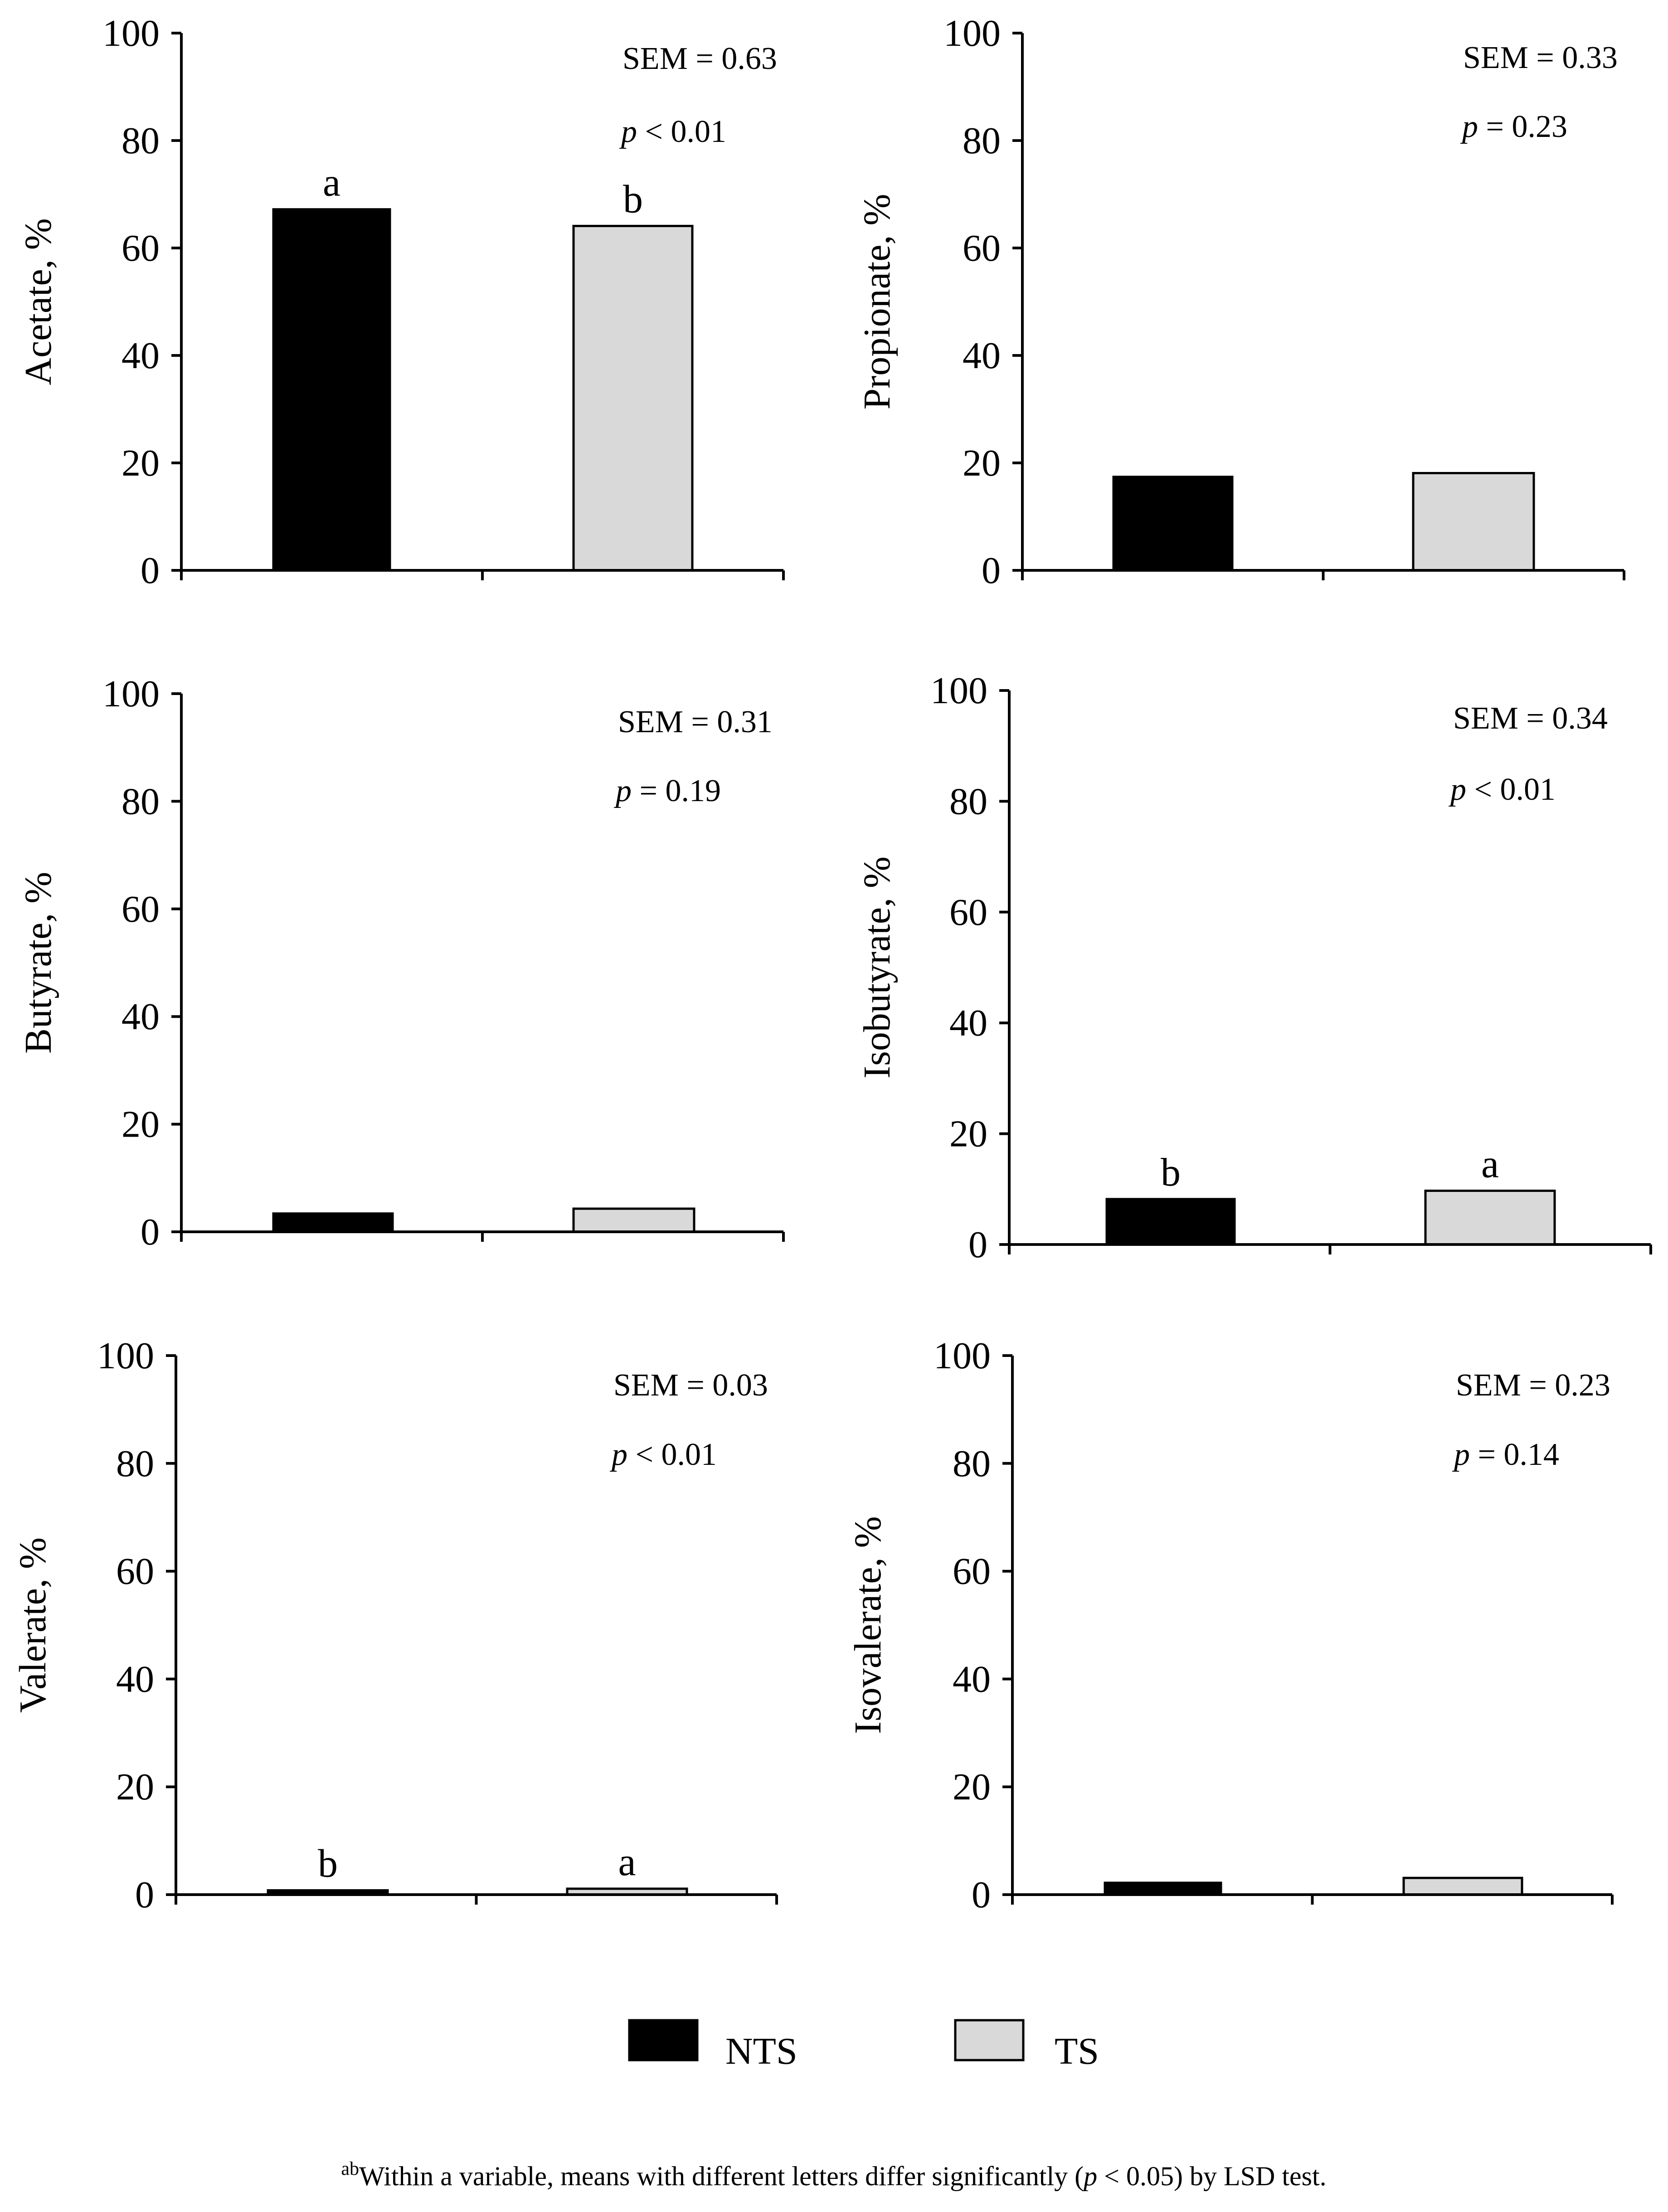 The height and width of the screenshot is (2212, 1668). What do you see at coordinates (877, 302) in the screenshot?
I see `y-axis-title: Propionate, %` at bounding box center [877, 302].